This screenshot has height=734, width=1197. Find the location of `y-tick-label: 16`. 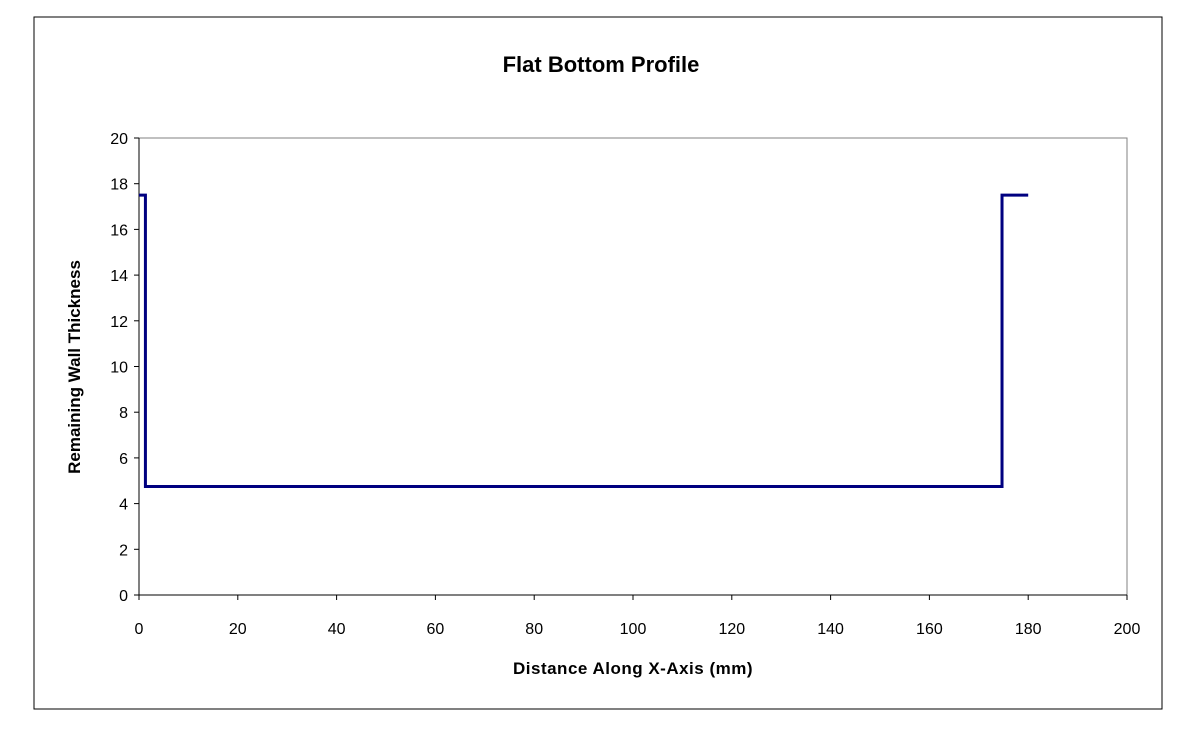

y-tick-label: 16 is located at coordinates (119, 230).